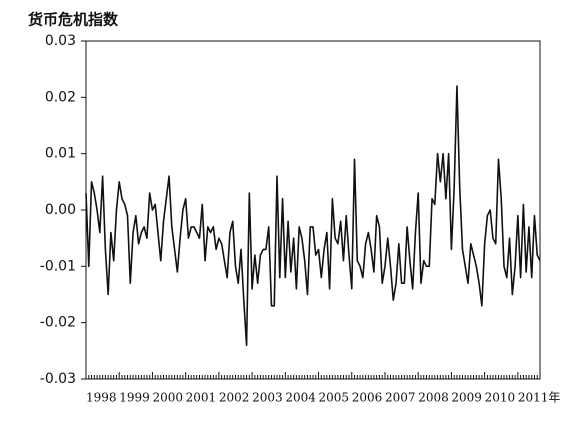  Describe the element at coordinates (167, 398) in the screenshot. I see `x-tick-label: 2000` at that location.